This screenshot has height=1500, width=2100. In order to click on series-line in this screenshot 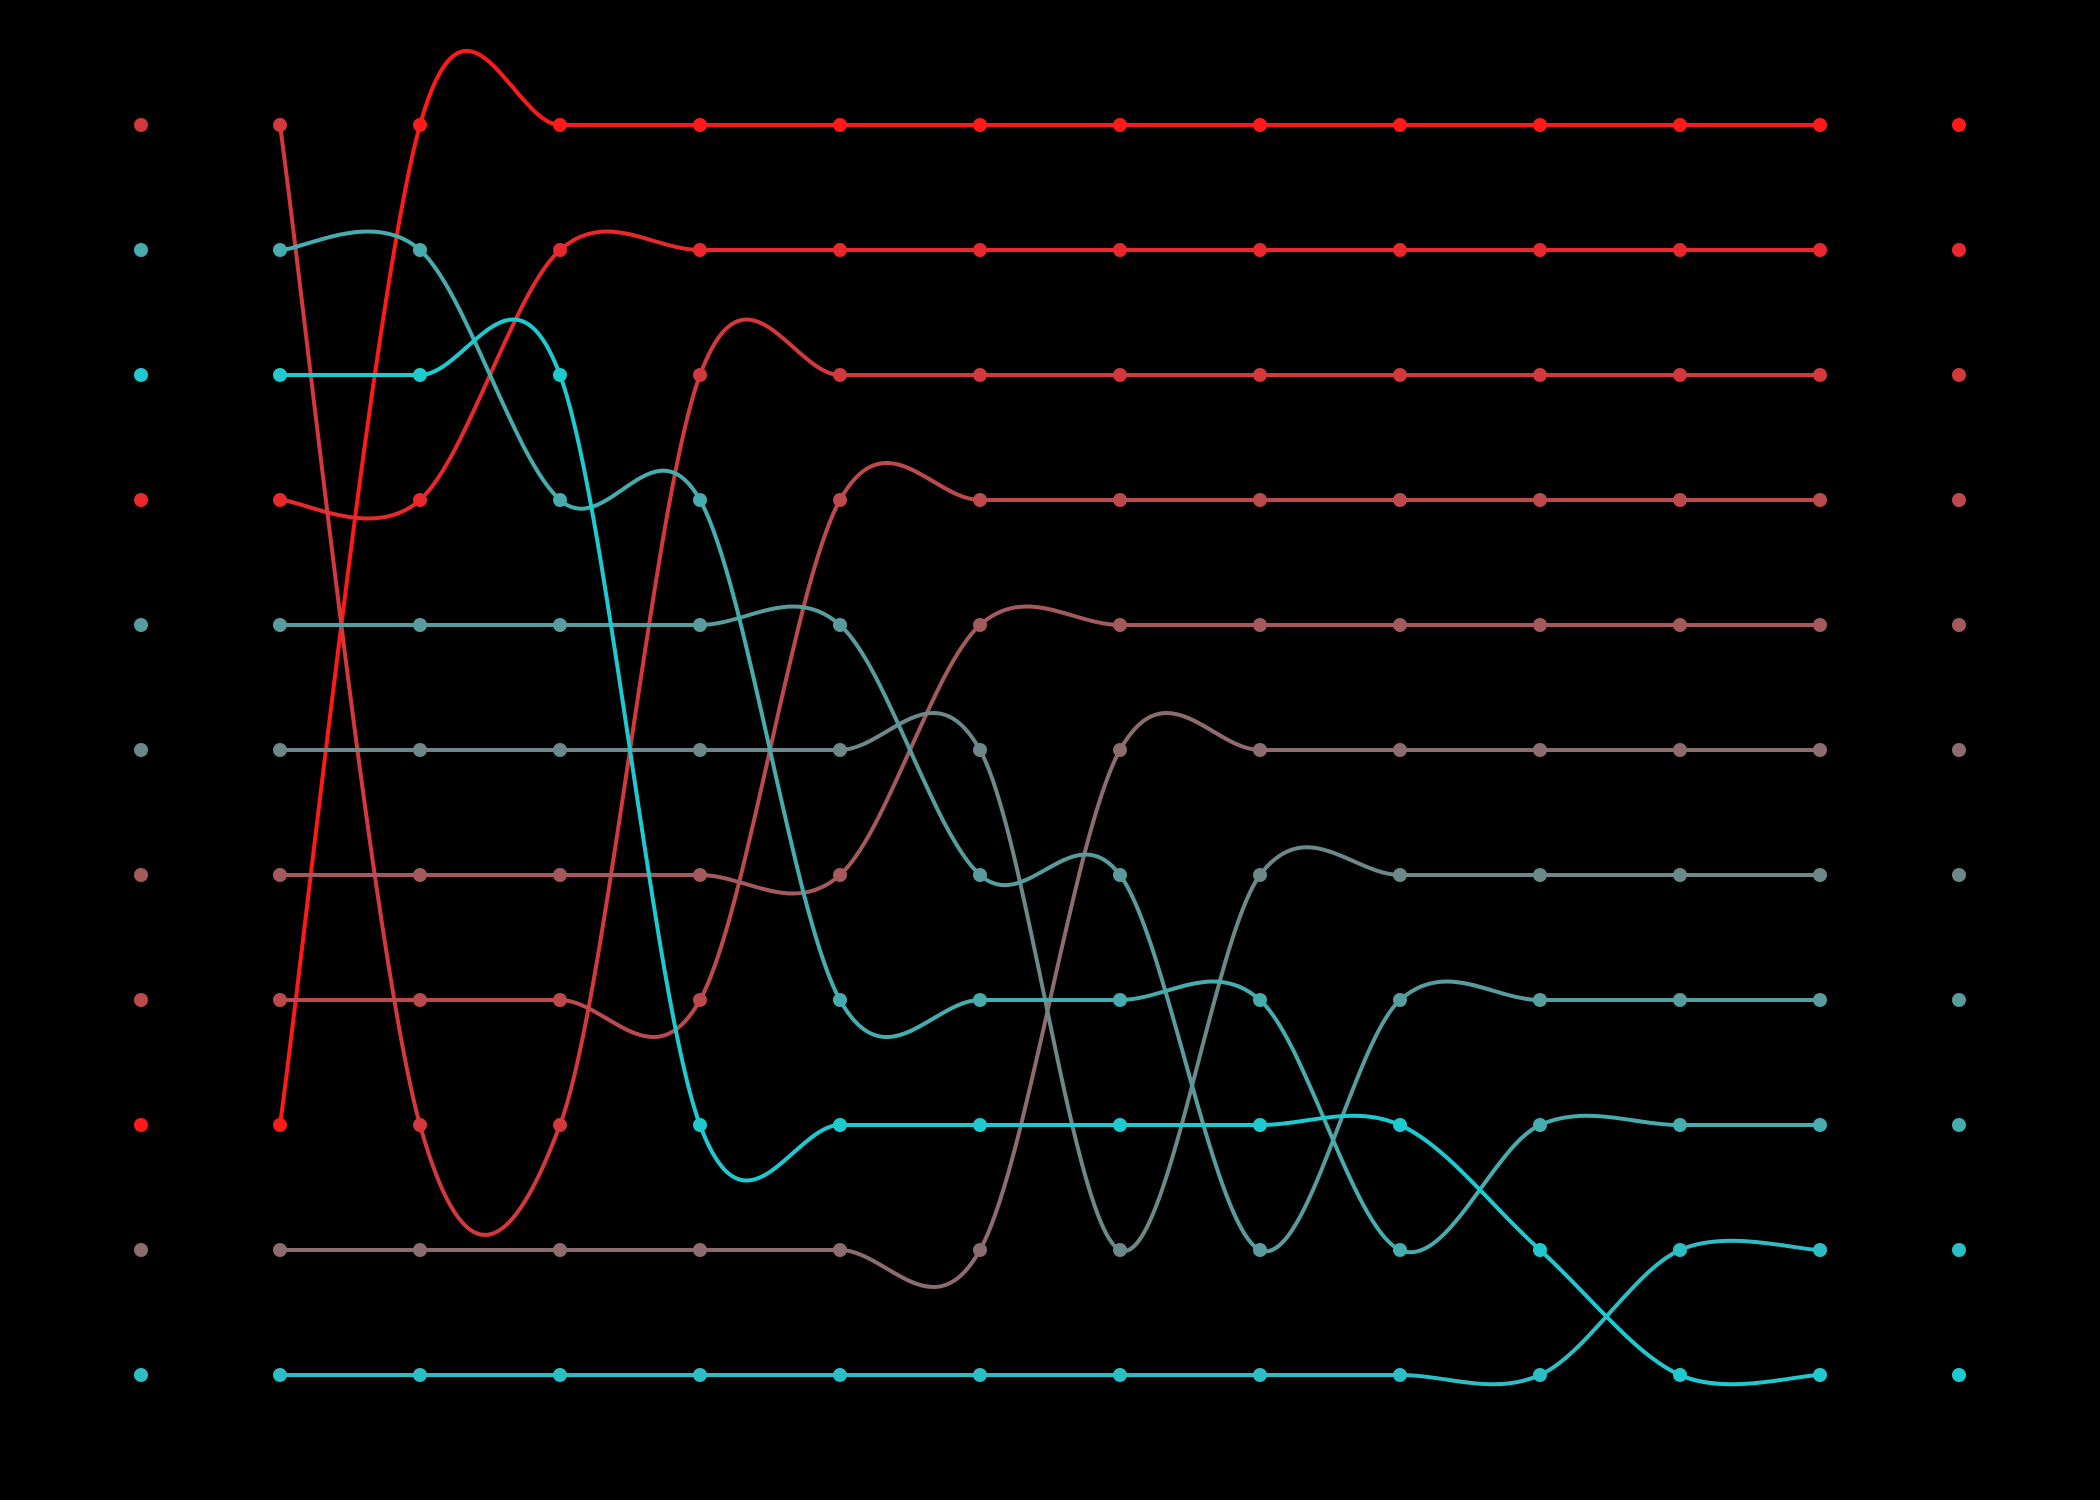, I will do `click(1050, 1312)`.